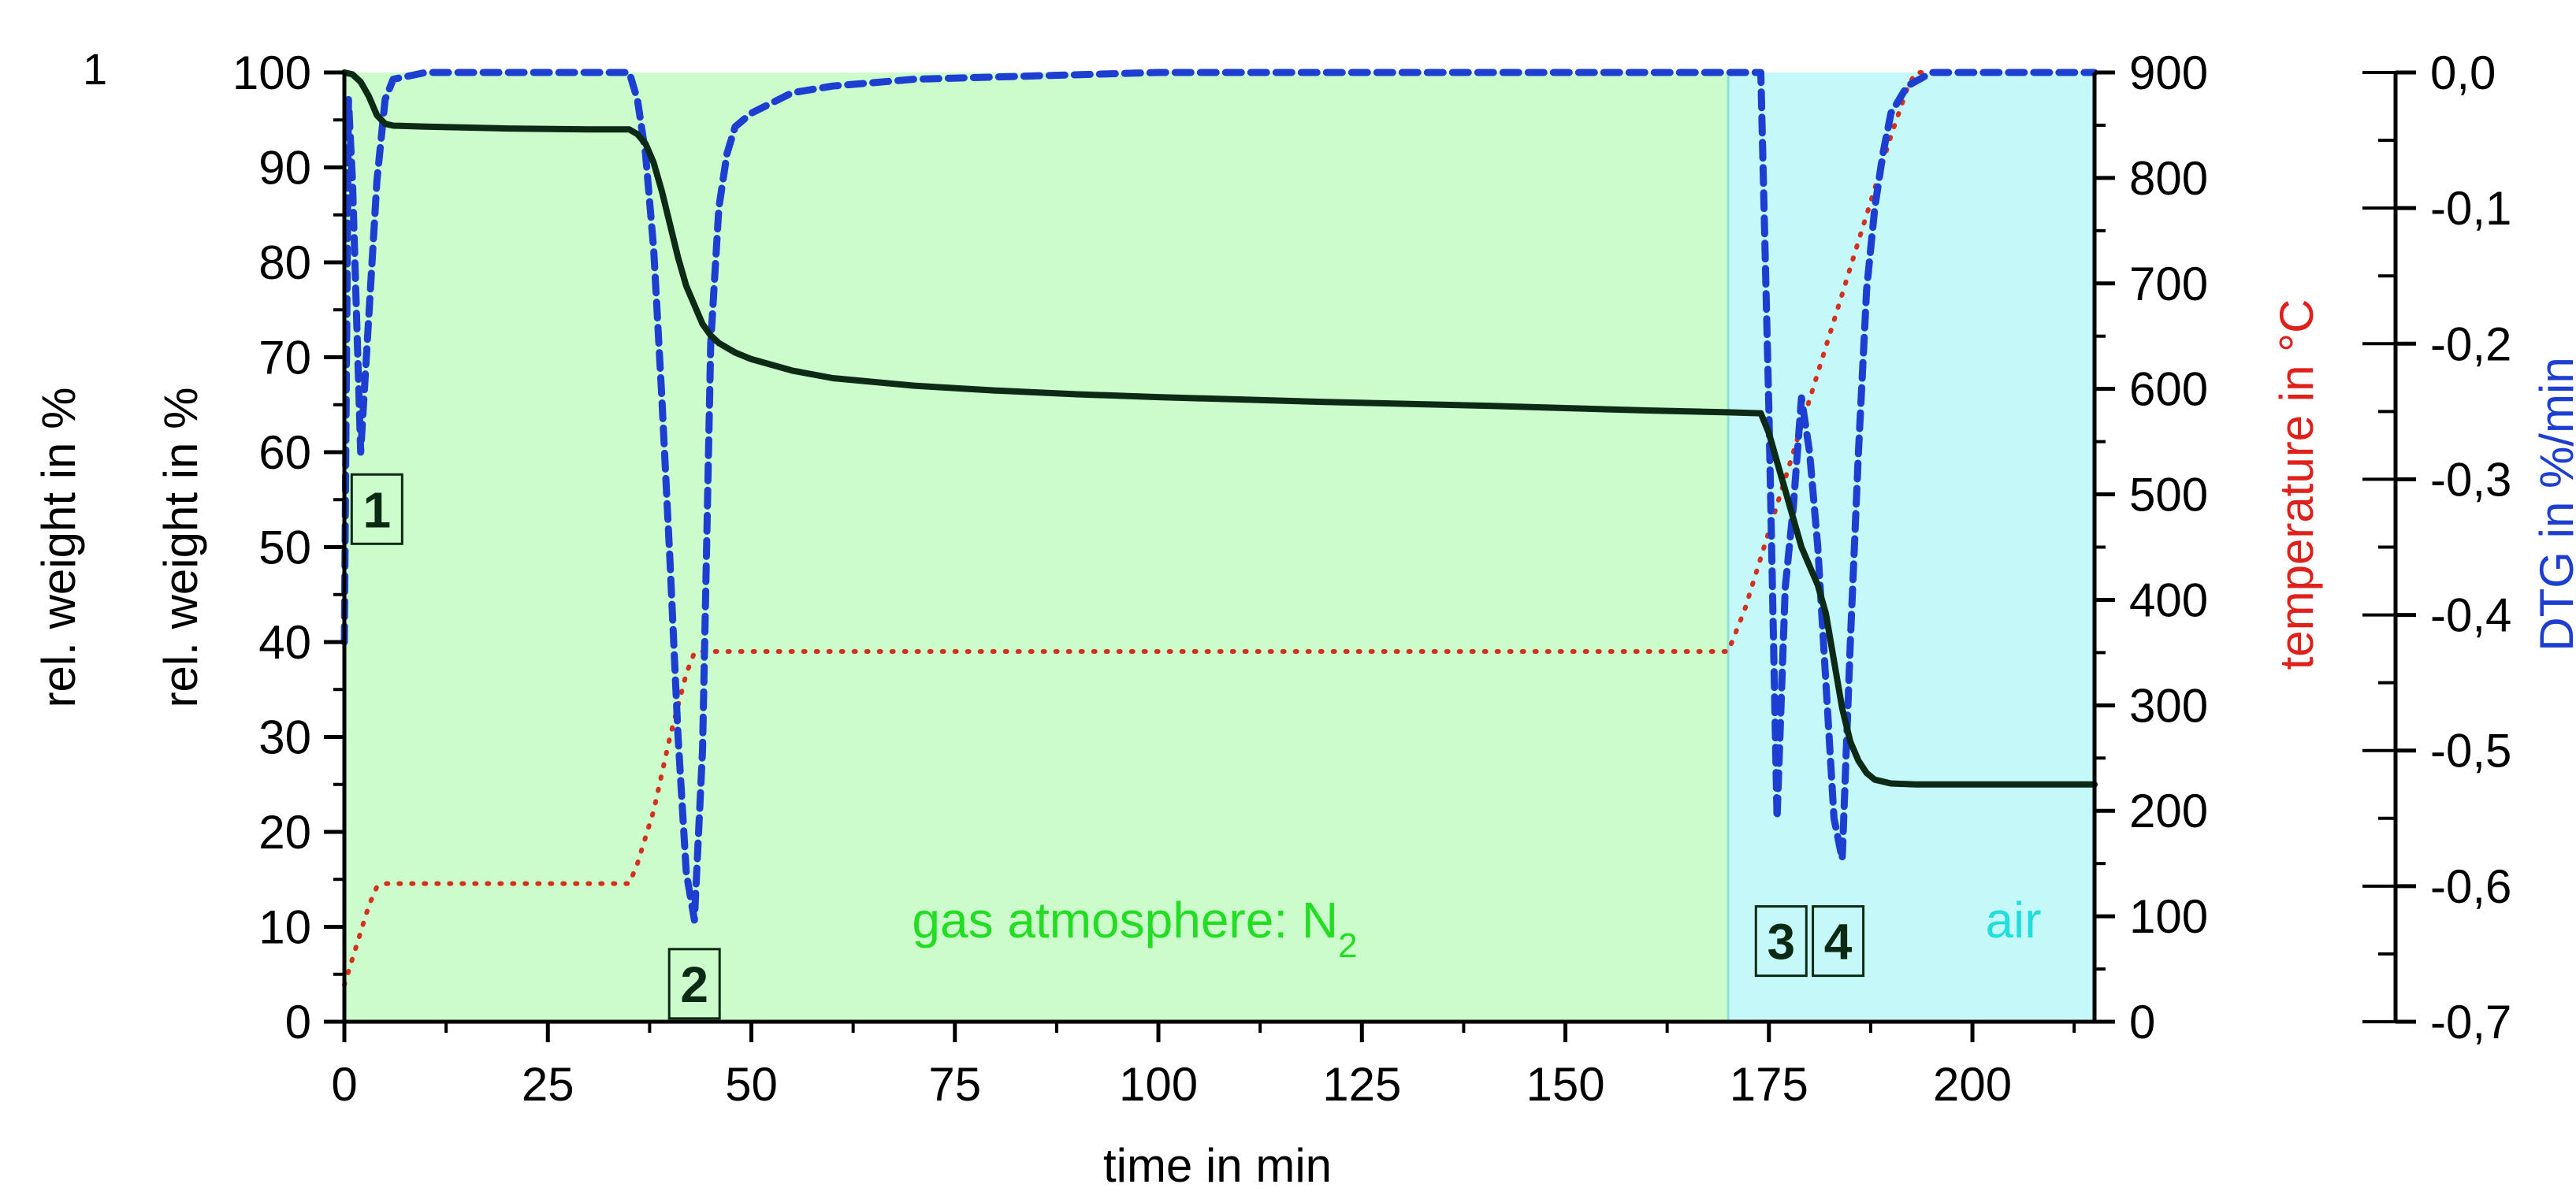  I want to click on dtg-tick-label: -0,6, so click(2470, 886).